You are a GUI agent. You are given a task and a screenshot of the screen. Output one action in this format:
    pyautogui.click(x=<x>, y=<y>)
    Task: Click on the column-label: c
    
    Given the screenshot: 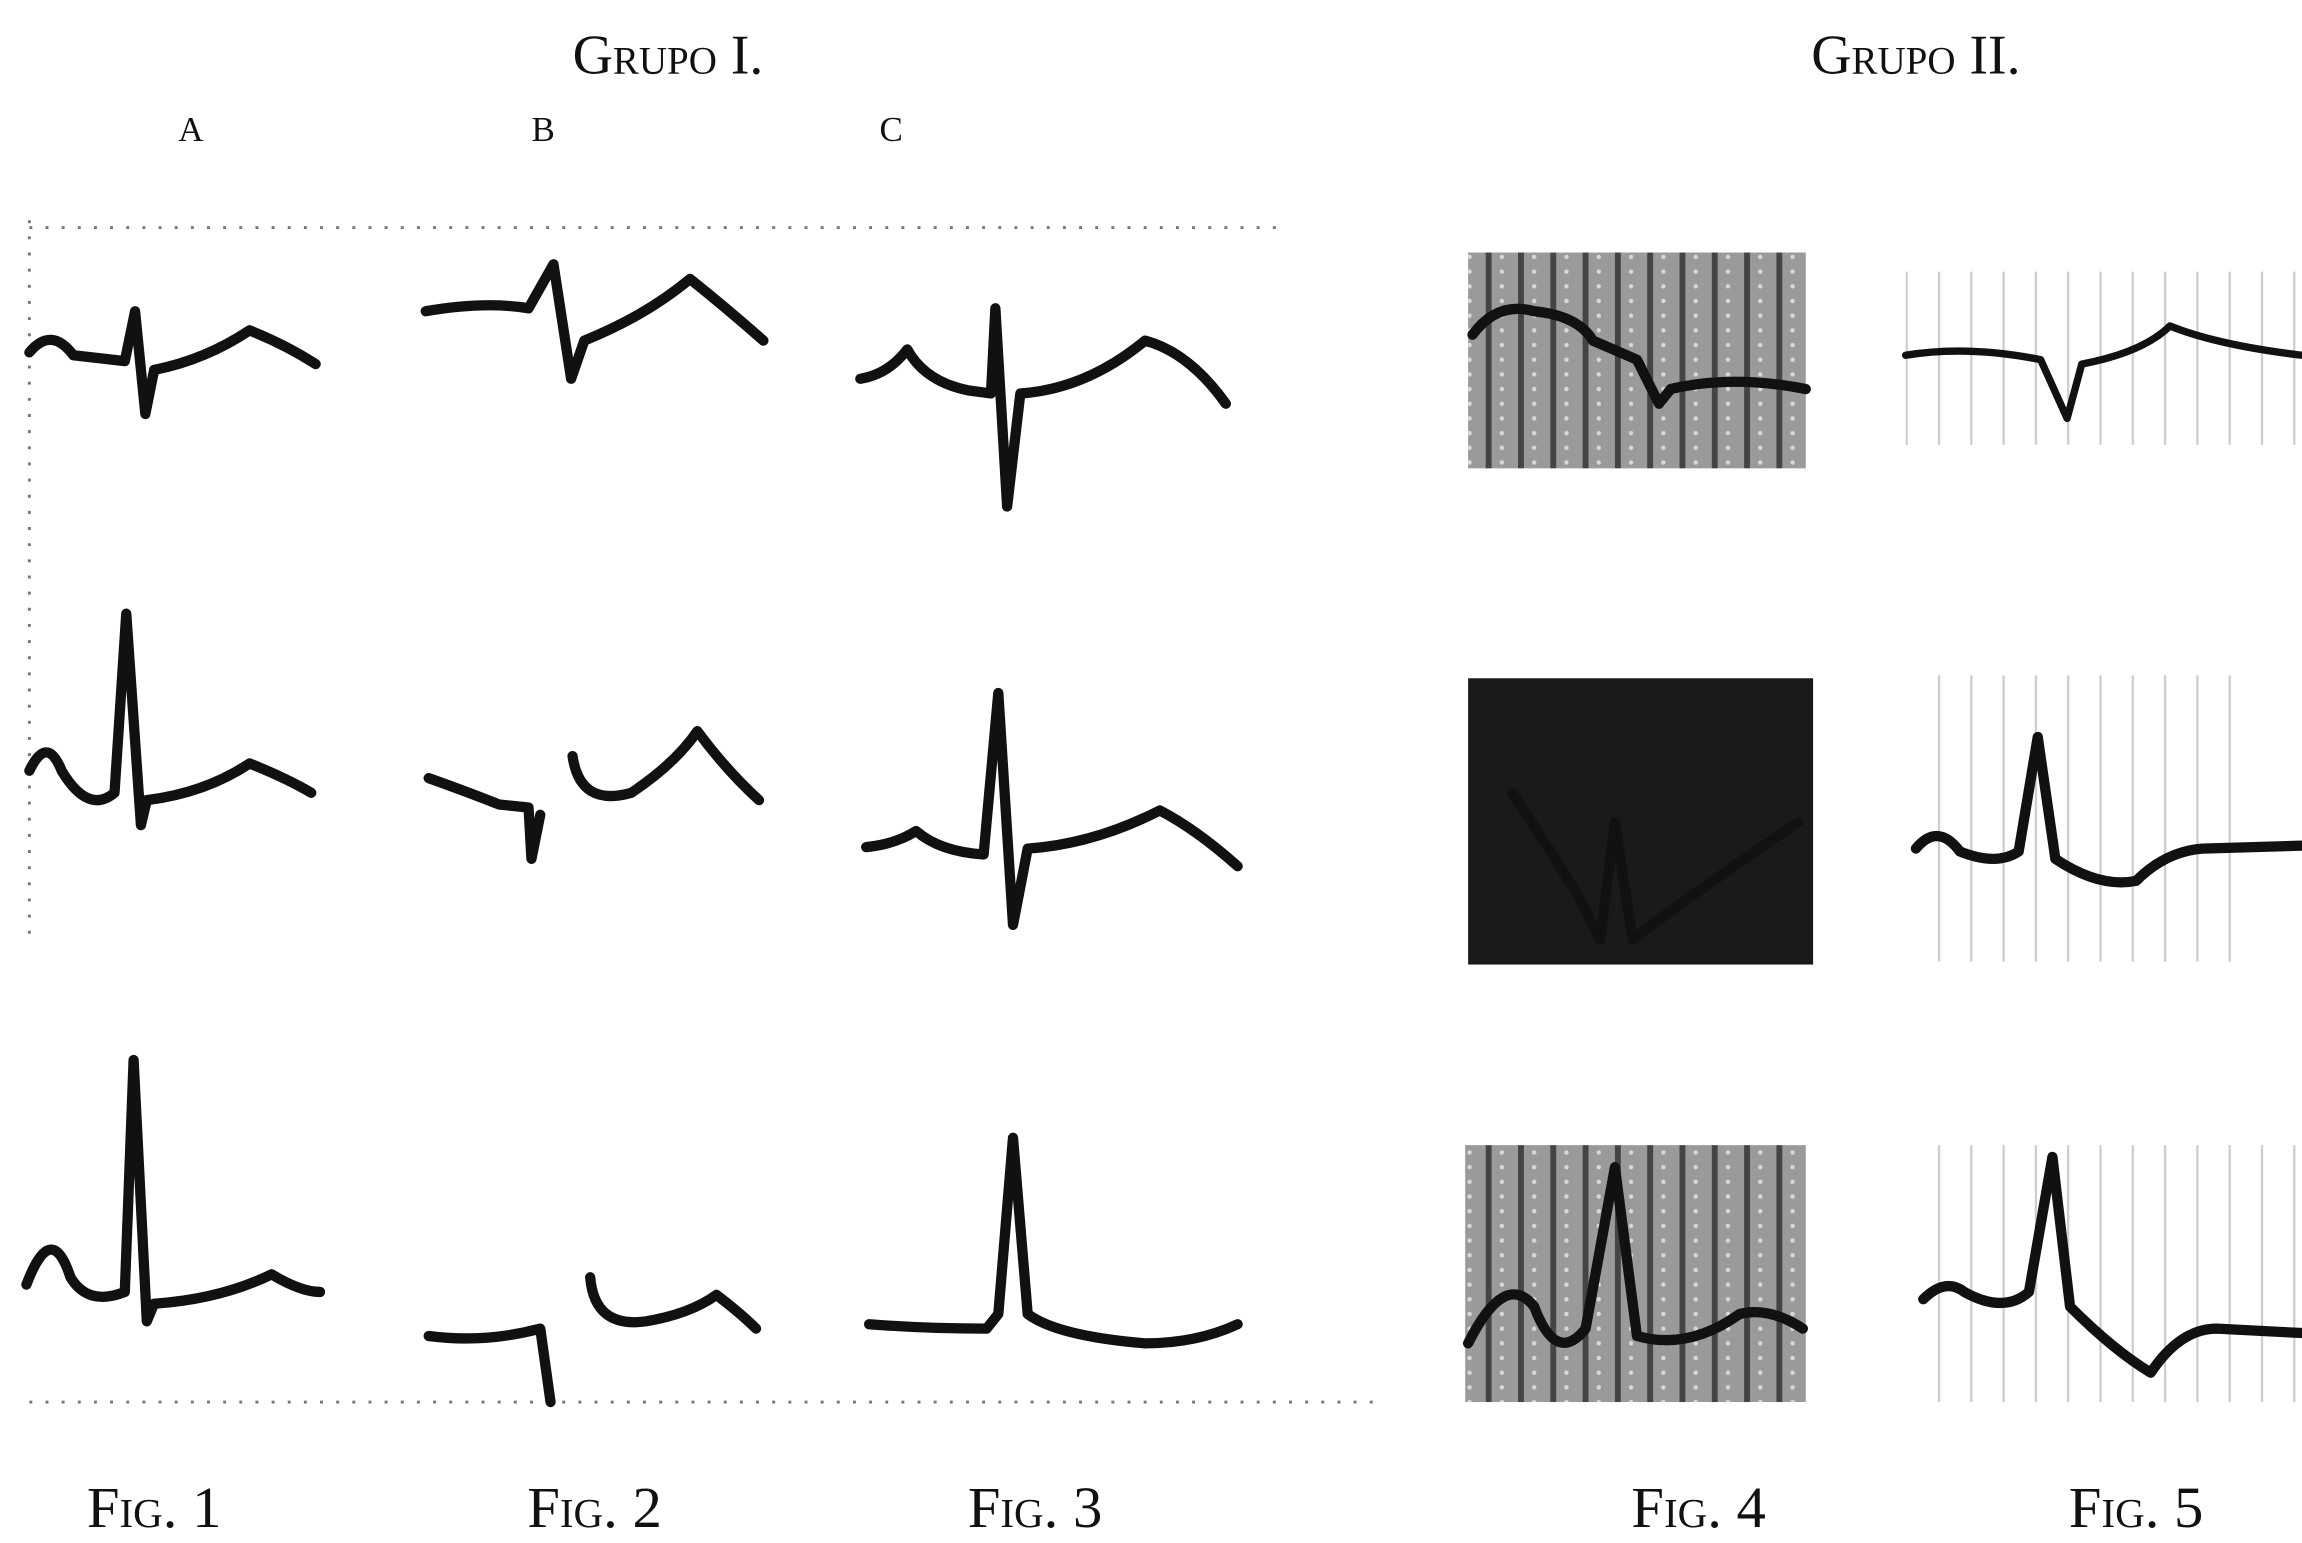 What is the action you would take?
    pyautogui.click(x=890, y=124)
    